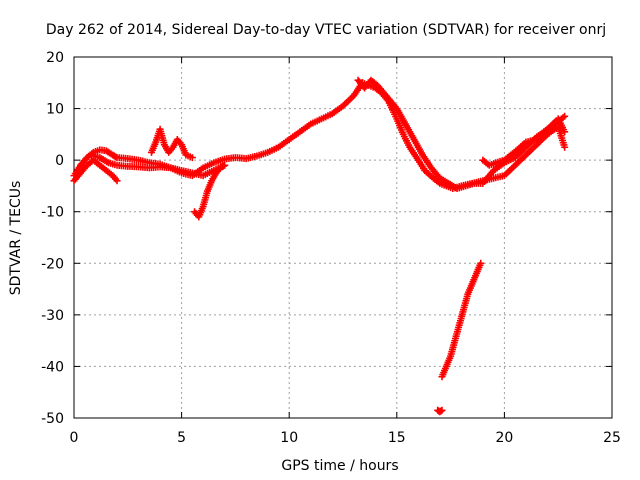  What do you see at coordinates (171, 143) in the screenshot?
I see `series-track-d` at bounding box center [171, 143].